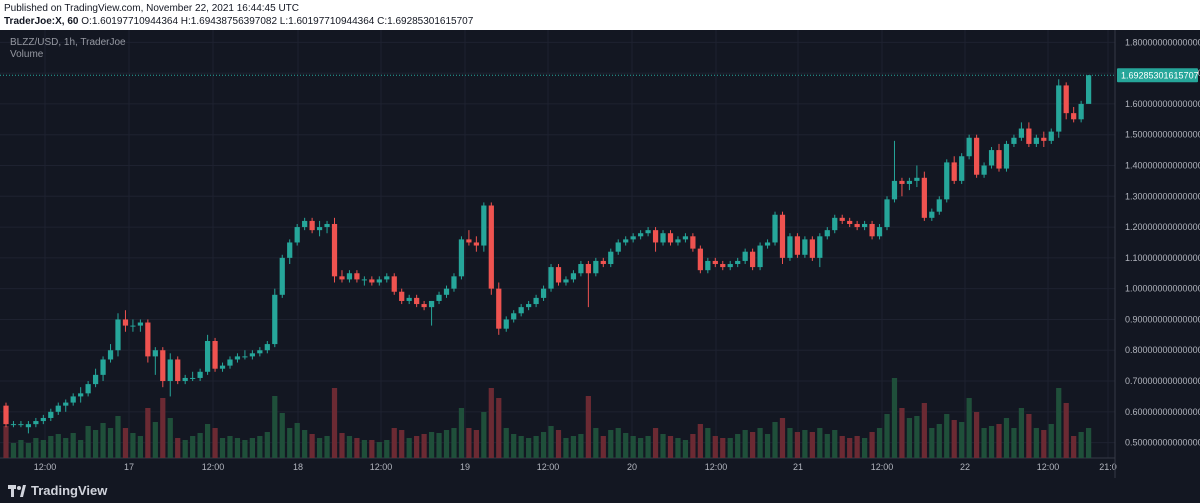 Image resolution: width=1200 pixels, height=503 pixels. What do you see at coordinates (1108, 467) in the screenshot?
I see `x-tick-label: 21:0` at bounding box center [1108, 467].